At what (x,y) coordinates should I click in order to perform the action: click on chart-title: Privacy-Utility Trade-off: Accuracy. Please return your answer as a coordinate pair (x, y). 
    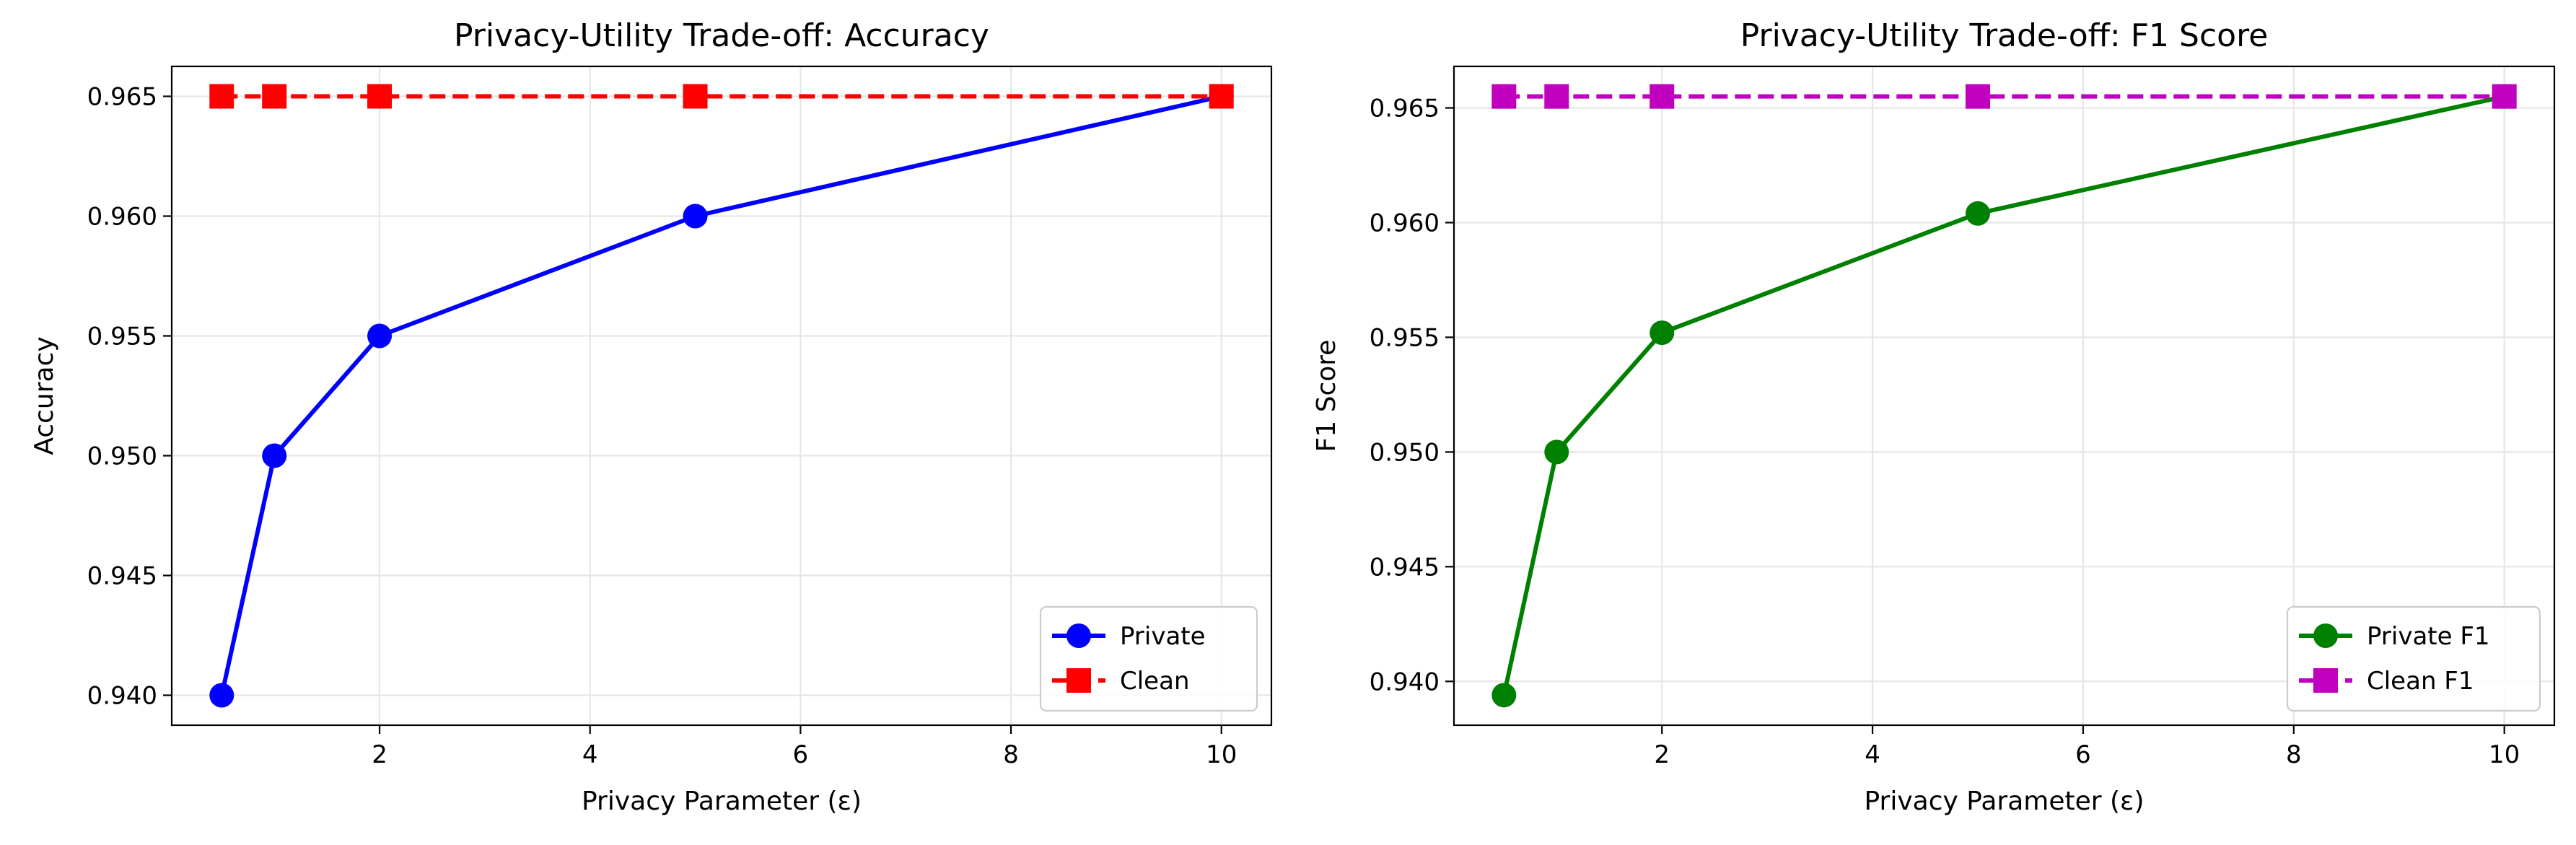
    Looking at the image, I should click on (721, 35).